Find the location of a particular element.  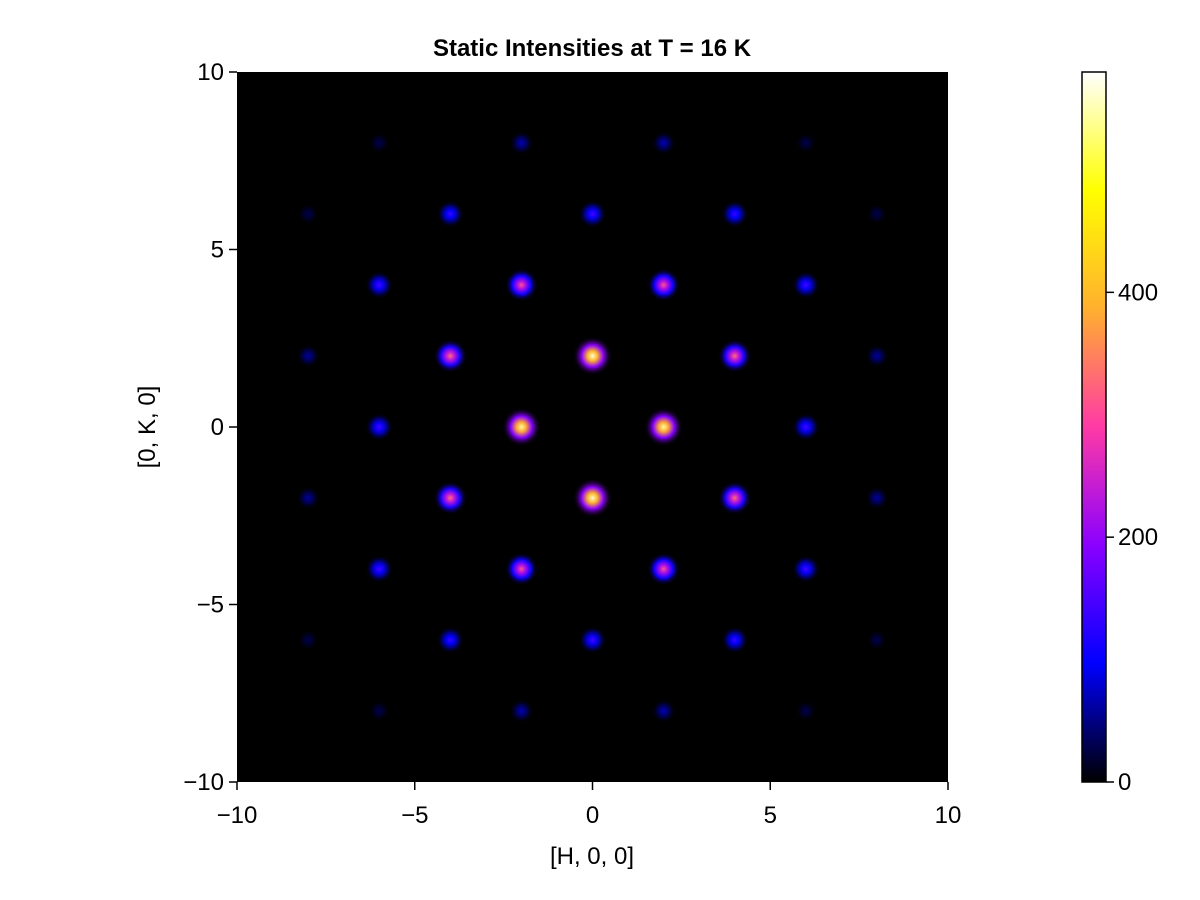

colorbar: 0 200 400 is located at coordinates (1119, 433).